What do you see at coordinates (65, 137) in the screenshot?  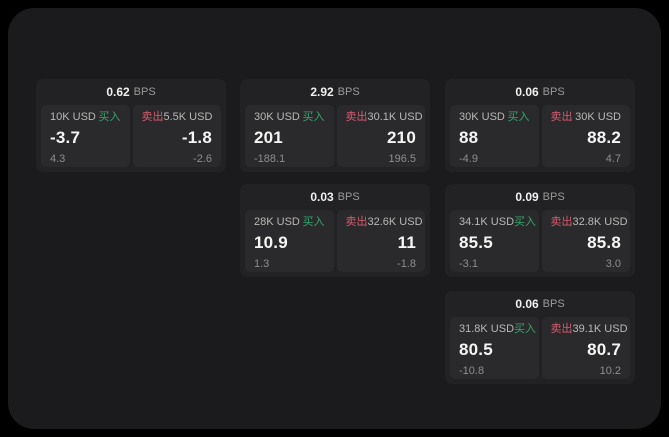 I see `buy-price: -3.7` at bounding box center [65, 137].